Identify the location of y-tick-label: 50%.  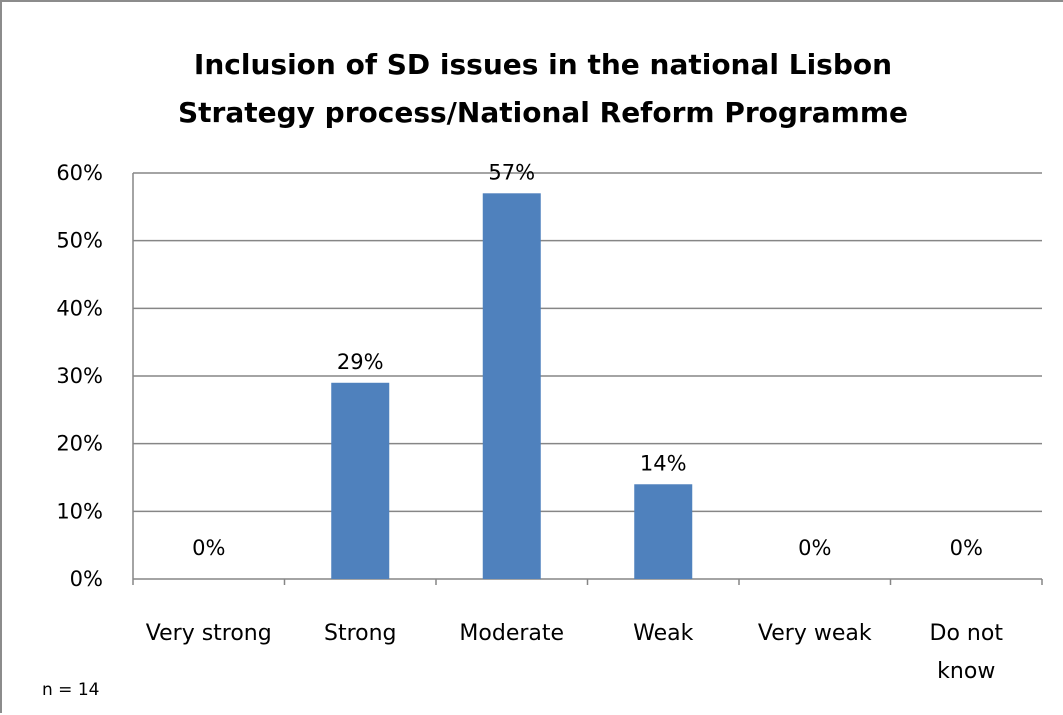
(79, 241).